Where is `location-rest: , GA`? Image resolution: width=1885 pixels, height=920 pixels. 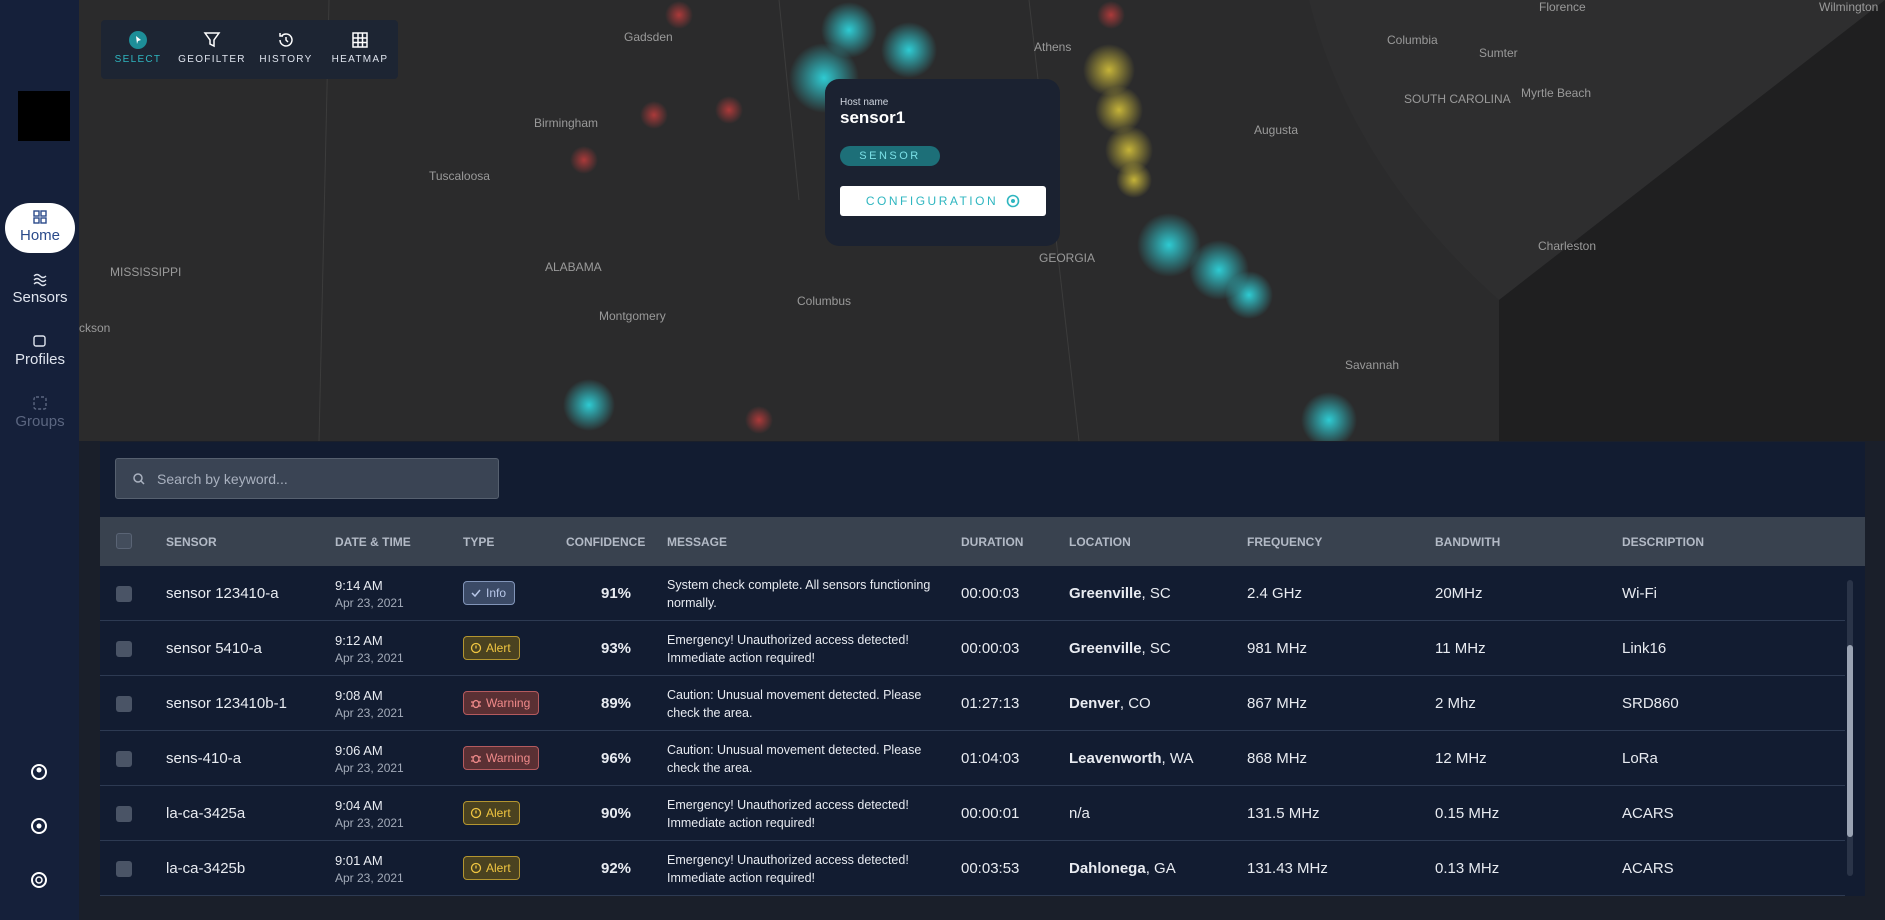 location-rest: , GA is located at coordinates (1160, 868).